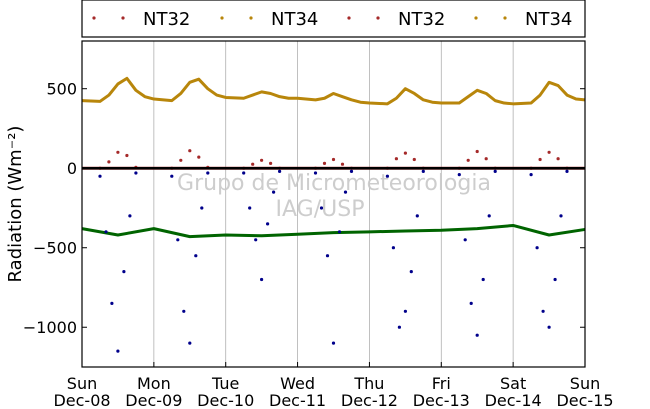 The width and height of the screenshot is (650, 409). What do you see at coordinates (369, 400) in the screenshot?
I see `x-tick-label: Dec-12` at bounding box center [369, 400].